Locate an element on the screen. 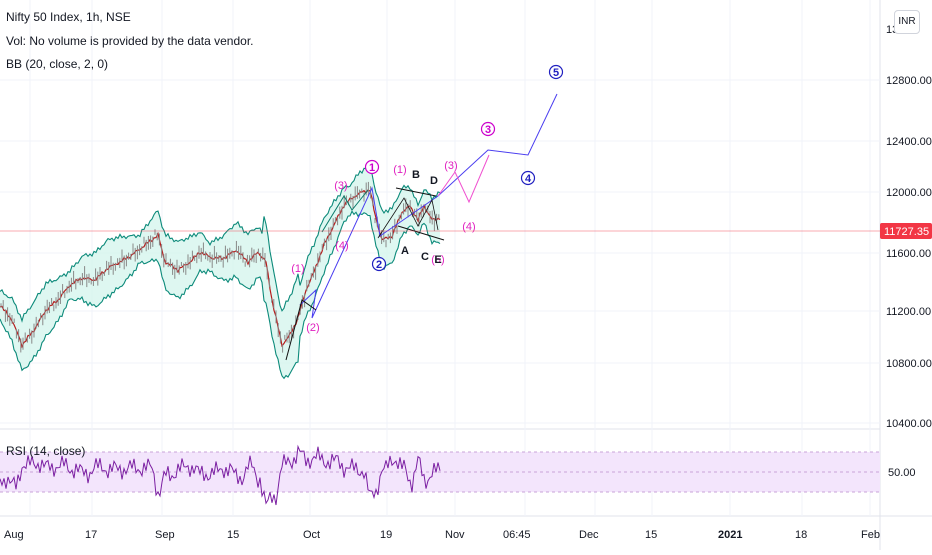 The height and width of the screenshot is (555, 932). time-axis-label: 06:45 is located at coordinates (517, 535).